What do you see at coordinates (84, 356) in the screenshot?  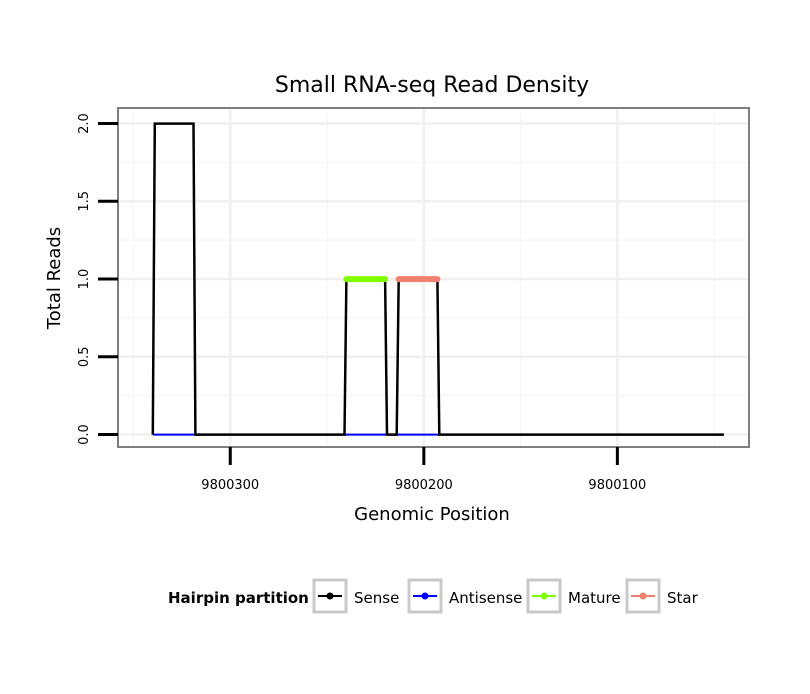 I see `y-tick-label: 0.5` at bounding box center [84, 356].